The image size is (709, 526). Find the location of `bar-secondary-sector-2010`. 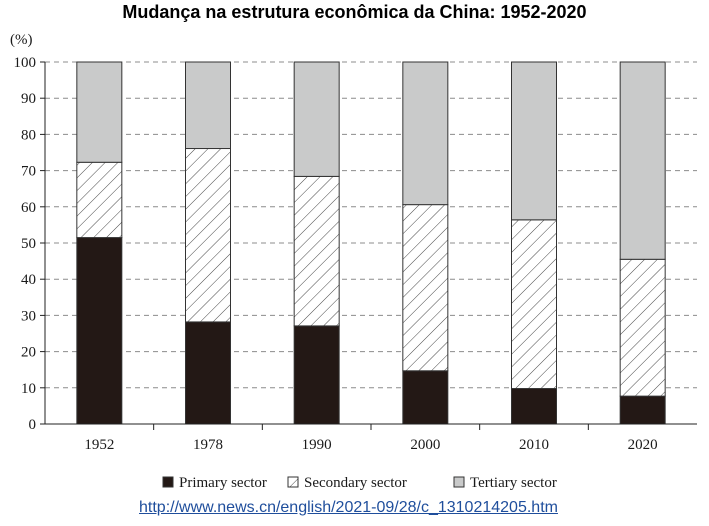

bar-secondary-sector-2010 is located at coordinates (534, 304).